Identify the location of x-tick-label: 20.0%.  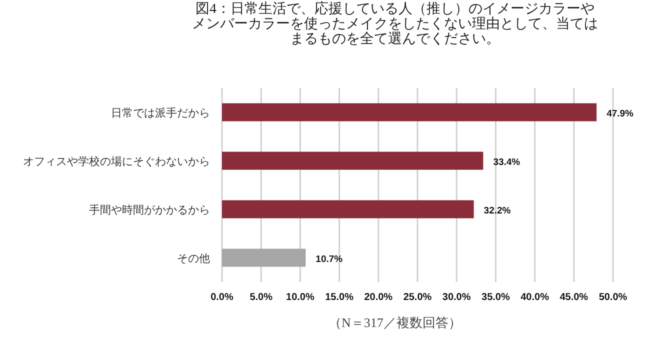
(378, 297).